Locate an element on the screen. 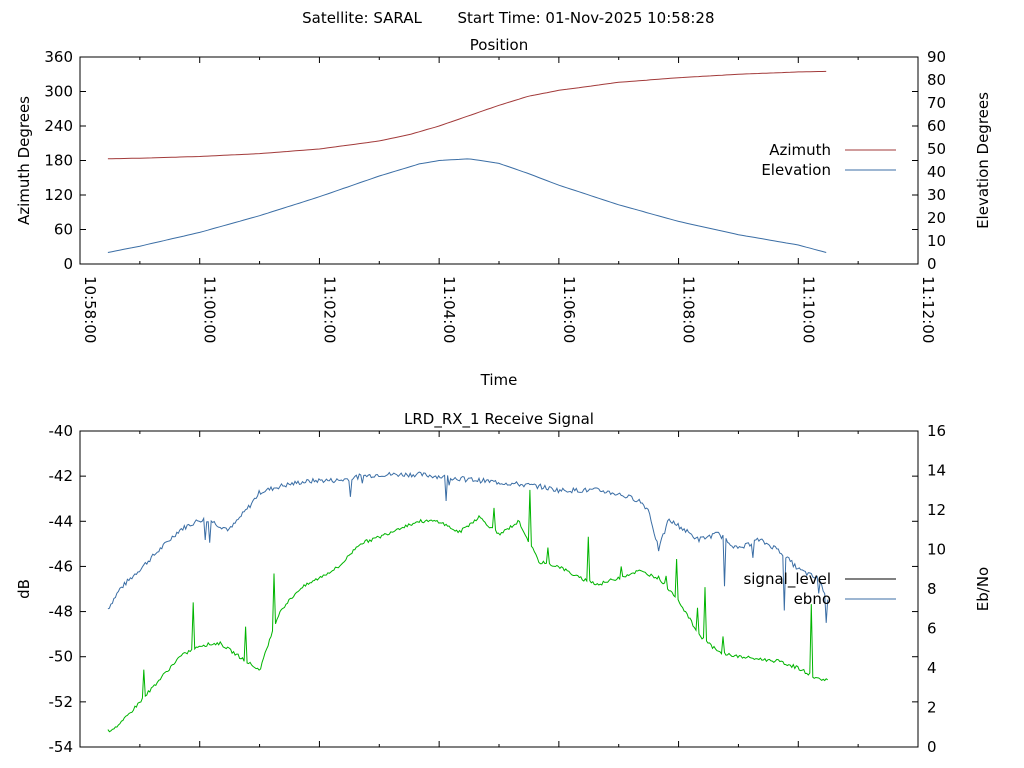 This screenshot has width=1024, height=768. y2-tick-label: 12 is located at coordinates (936, 510).